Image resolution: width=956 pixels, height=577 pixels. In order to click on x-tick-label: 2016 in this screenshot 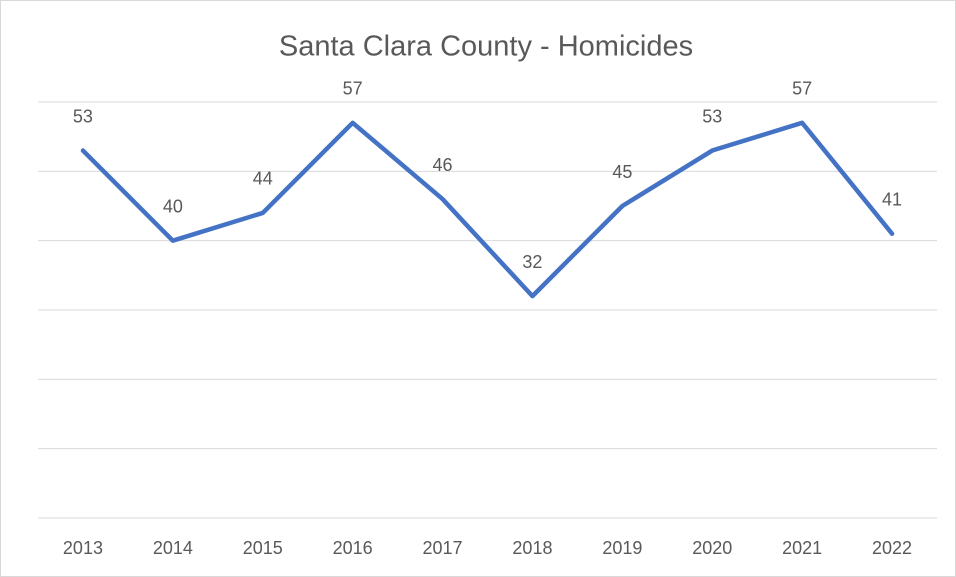, I will do `click(353, 548)`.